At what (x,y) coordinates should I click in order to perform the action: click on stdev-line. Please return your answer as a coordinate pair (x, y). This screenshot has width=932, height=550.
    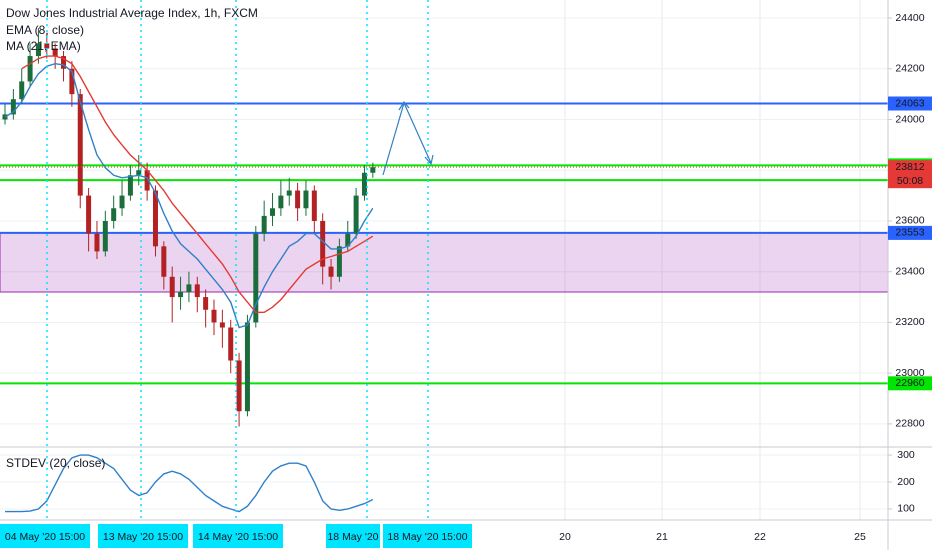
    Looking at the image, I should click on (189, 483).